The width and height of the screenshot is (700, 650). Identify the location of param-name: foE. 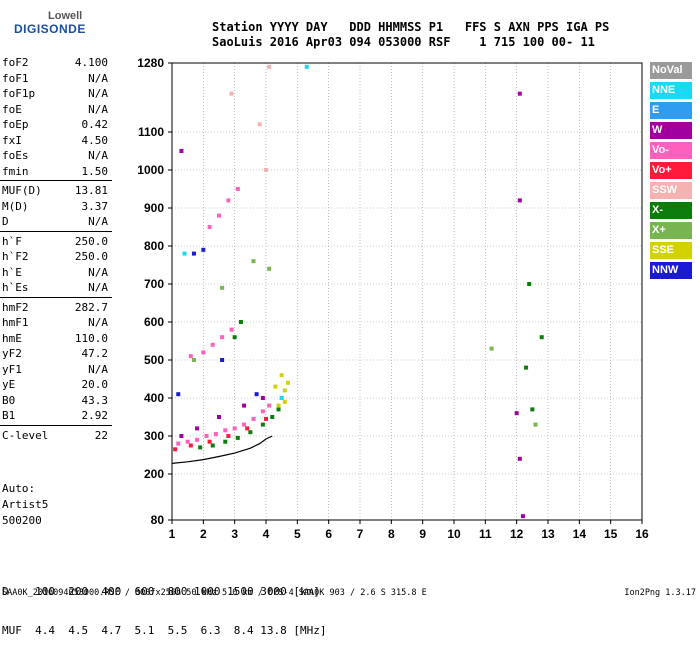
(12, 109).